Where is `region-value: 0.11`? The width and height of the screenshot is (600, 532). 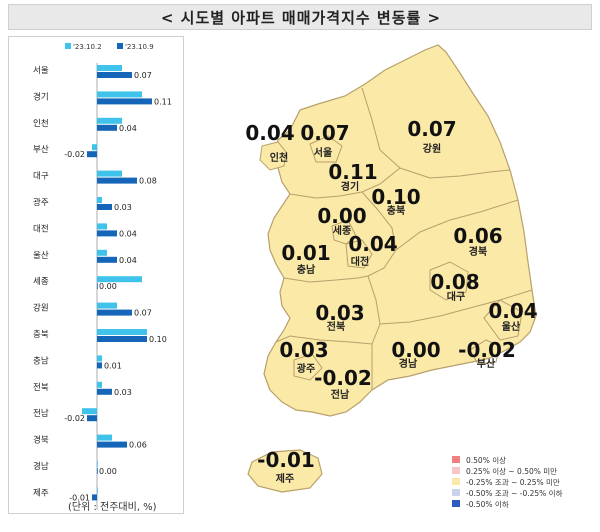
region-value: 0.11 is located at coordinates (352, 172).